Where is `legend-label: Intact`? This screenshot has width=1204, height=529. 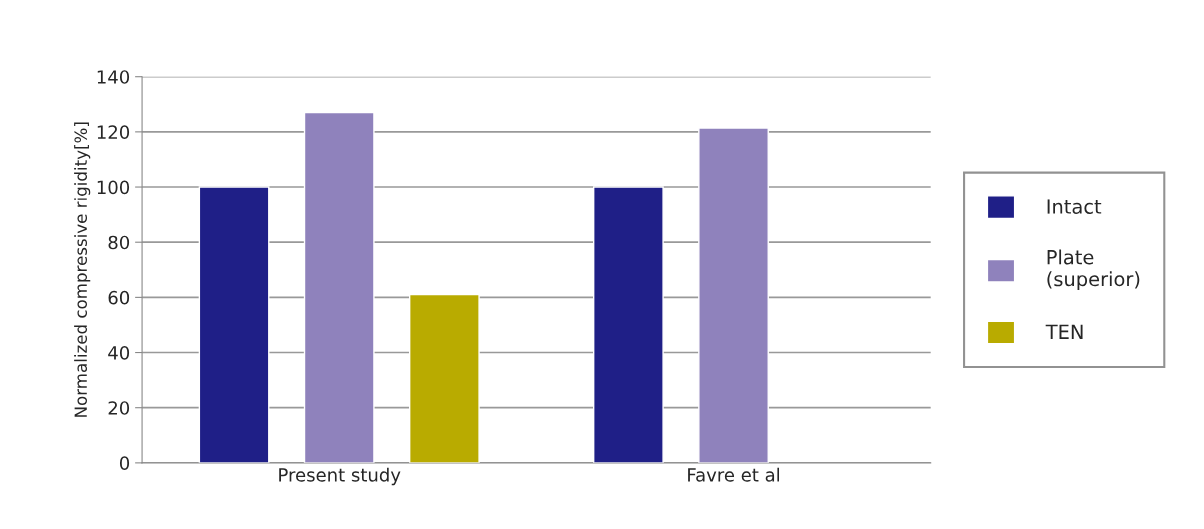
legend-label: Intact is located at coordinates (1074, 206).